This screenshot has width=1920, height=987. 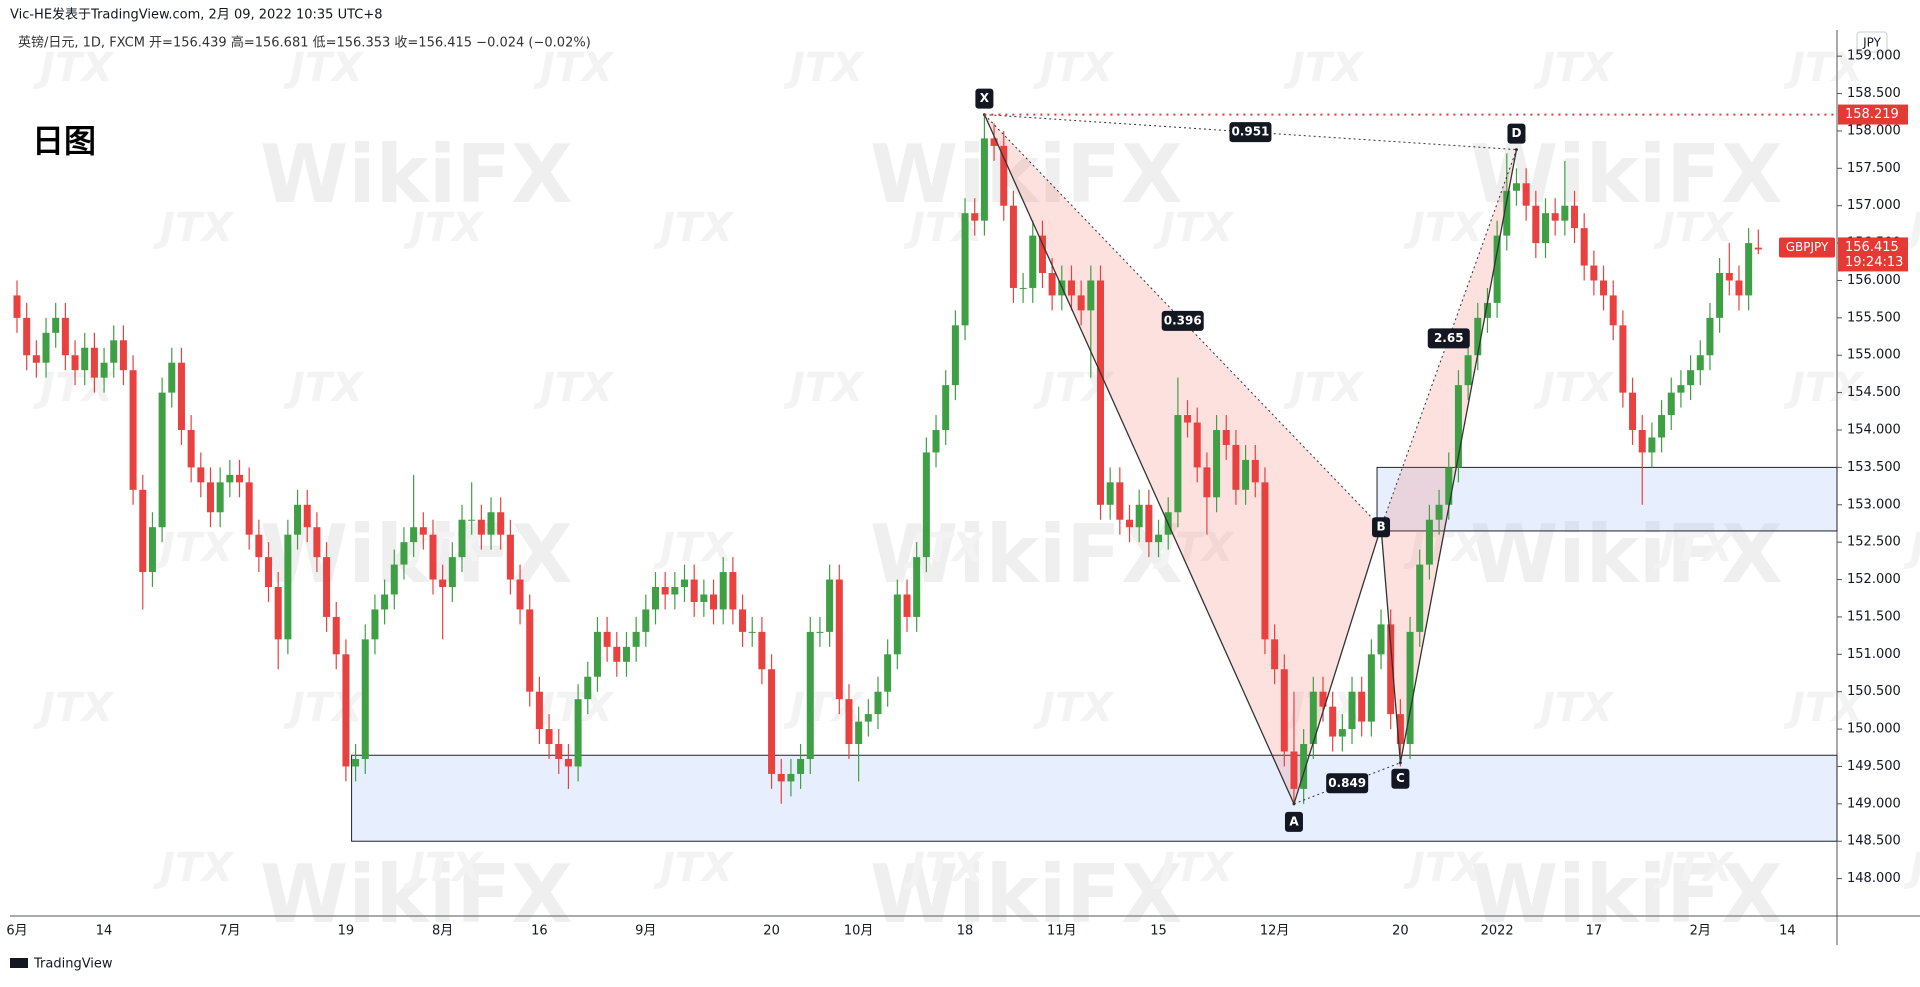 I want to click on x-tick-label: 11月, so click(x=1062, y=931).